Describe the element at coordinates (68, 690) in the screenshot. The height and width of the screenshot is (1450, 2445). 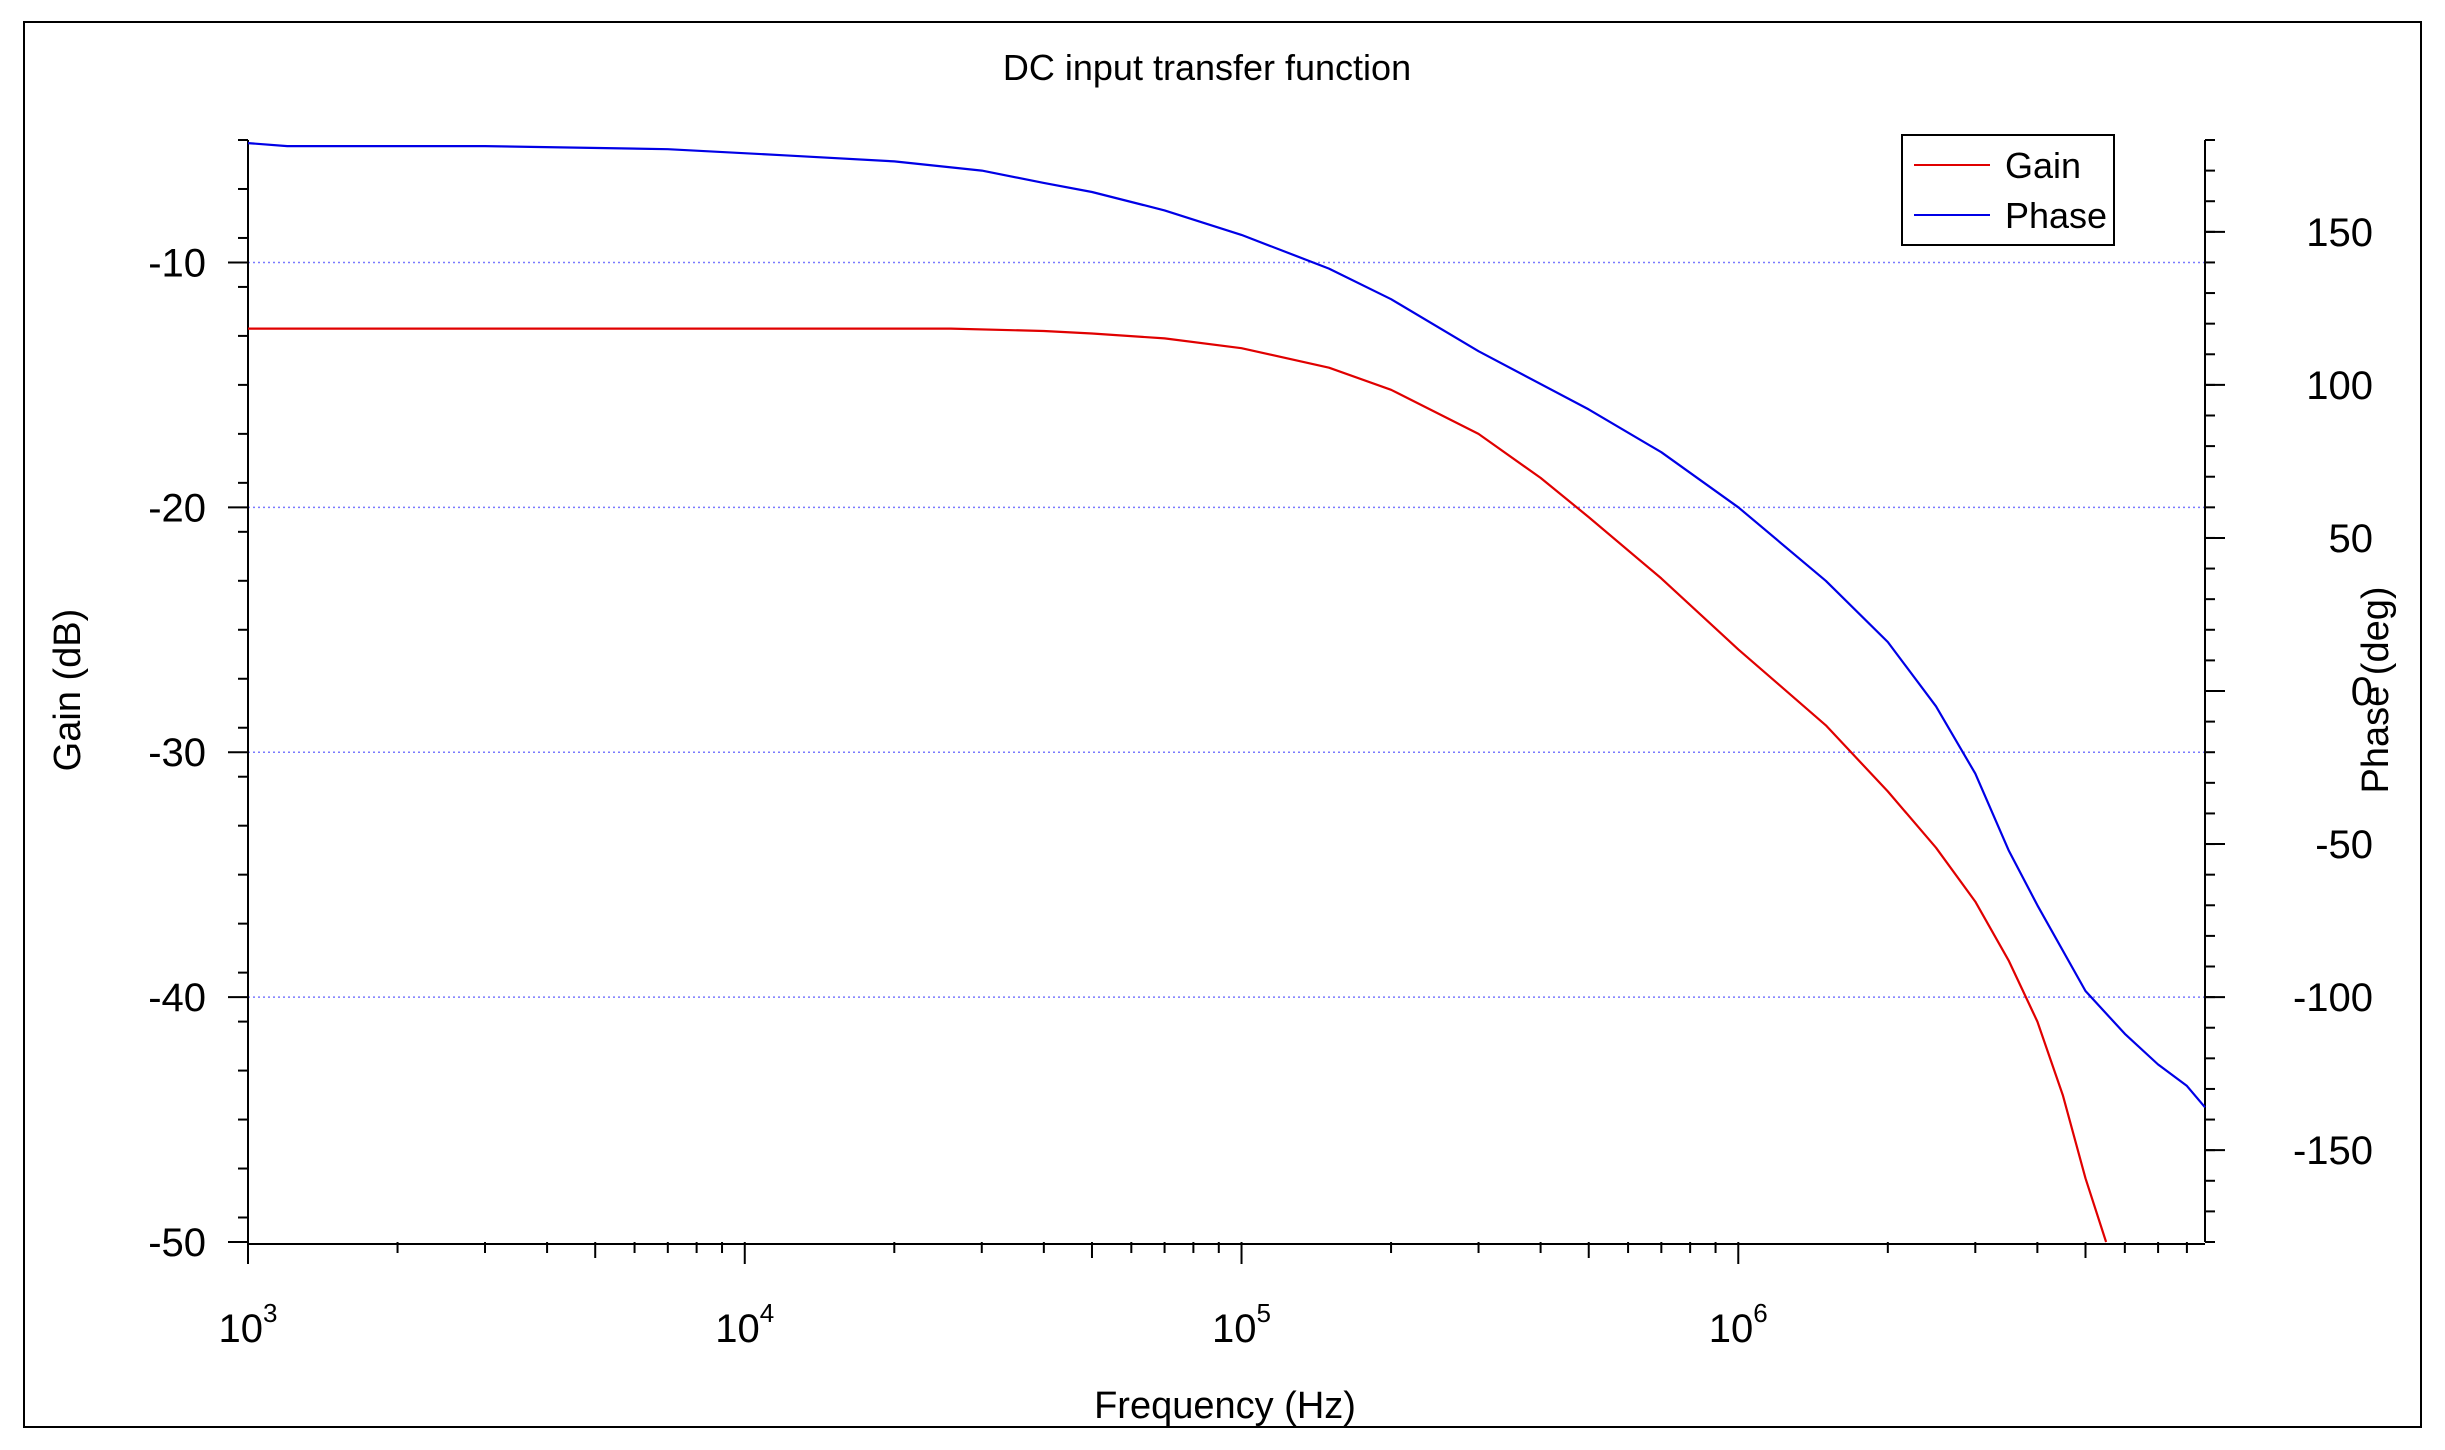
I see `left-axis-label: Gain (dB)` at that location.